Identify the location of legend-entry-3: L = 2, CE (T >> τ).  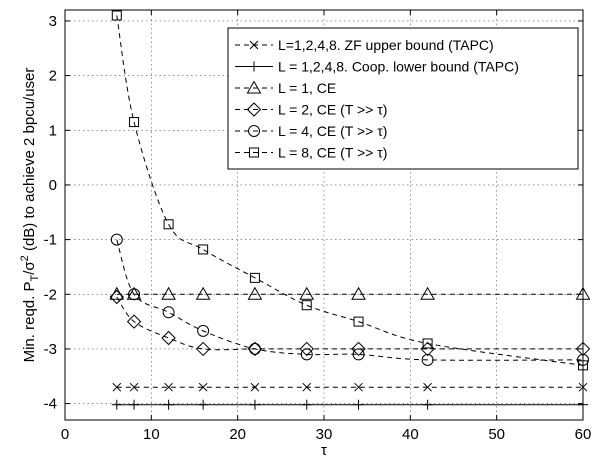
(332, 110).